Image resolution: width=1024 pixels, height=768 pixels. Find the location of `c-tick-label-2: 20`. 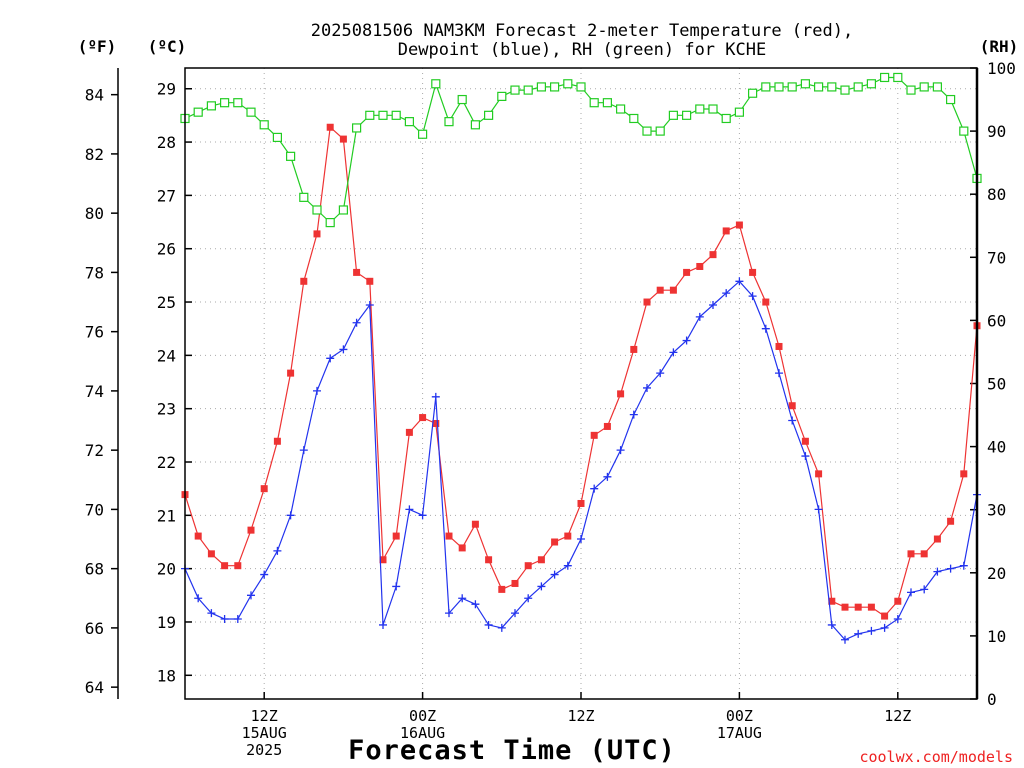

c-tick-label-2: 20 is located at coordinates (166, 569).